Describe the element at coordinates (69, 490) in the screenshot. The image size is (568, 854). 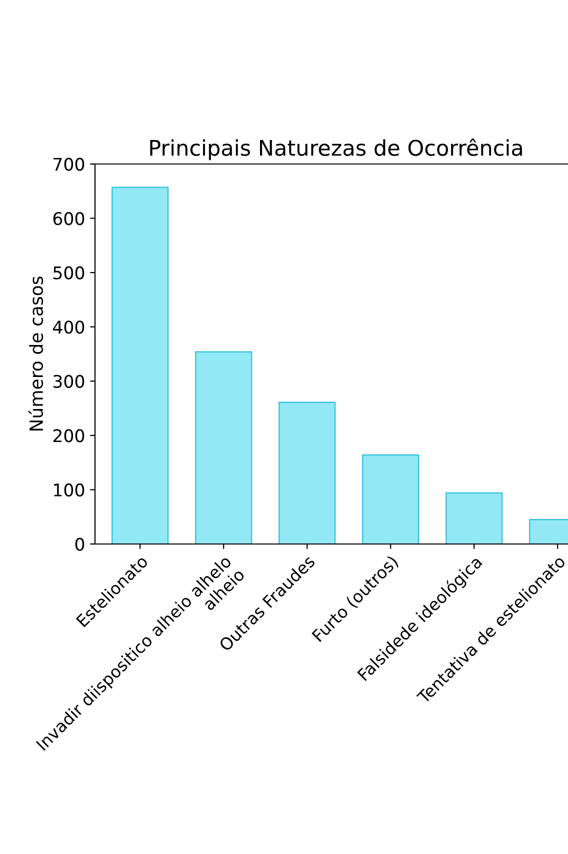
I see `y-tick-label: 100` at that location.